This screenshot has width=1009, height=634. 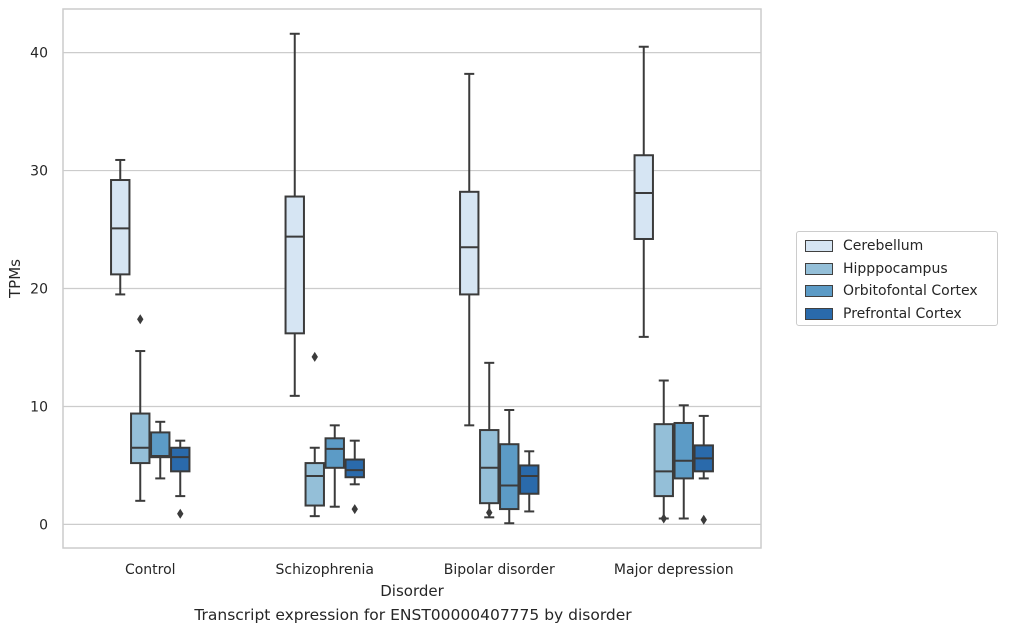 What do you see at coordinates (412, 591) in the screenshot?
I see `x-axis-label: Disorder` at bounding box center [412, 591].